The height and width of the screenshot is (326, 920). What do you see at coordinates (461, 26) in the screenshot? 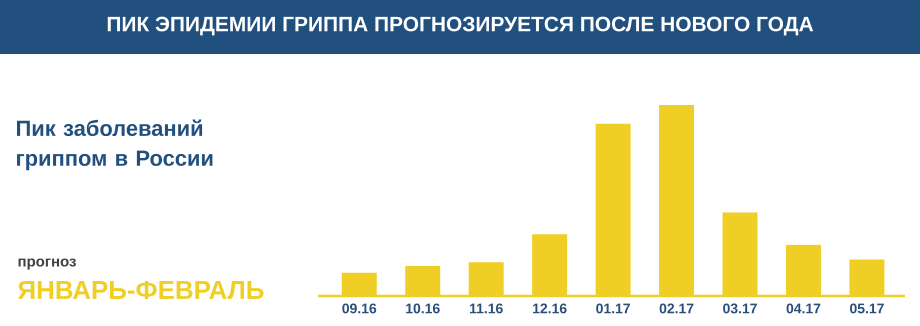
I see `chart-title: ПИК ЭПИДЕМИИ ГРИППА ПРОГНОЗИРУЕТСЯ ПОСЛЕ НОВОГО ГОДА` at bounding box center [461, 26].